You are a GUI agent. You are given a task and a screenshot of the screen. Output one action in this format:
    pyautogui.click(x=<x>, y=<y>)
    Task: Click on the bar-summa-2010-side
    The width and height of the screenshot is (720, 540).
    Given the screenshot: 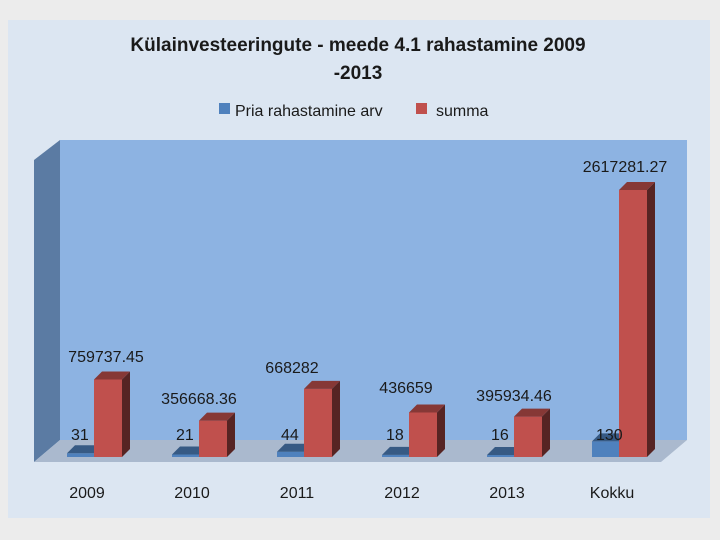 What is the action you would take?
    pyautogui.click(x=231, y=434)
    